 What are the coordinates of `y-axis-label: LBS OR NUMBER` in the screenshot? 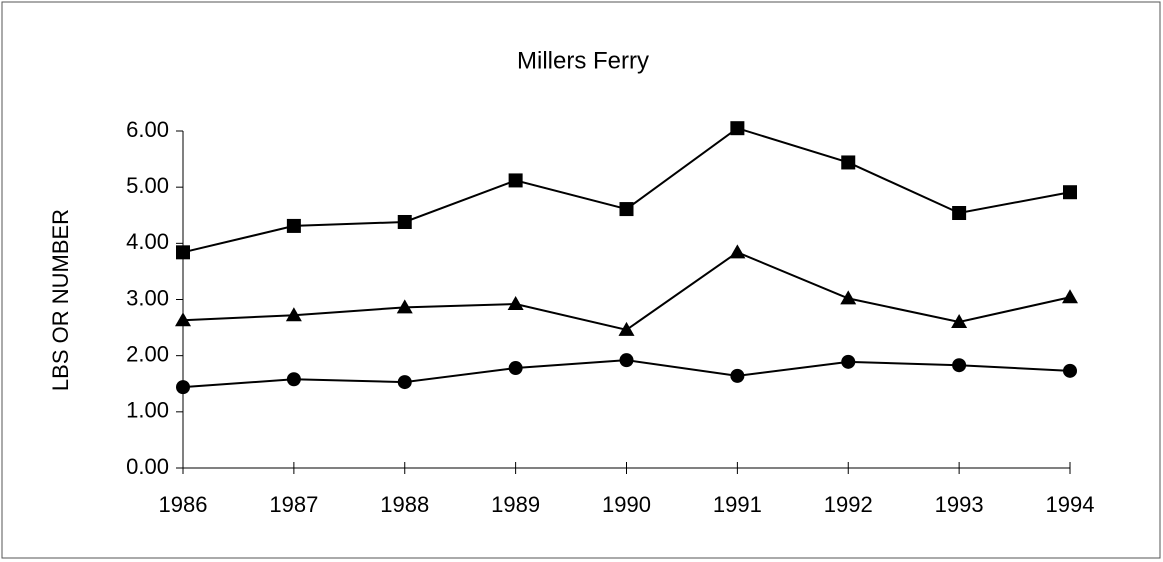 It's located at (60, 300).